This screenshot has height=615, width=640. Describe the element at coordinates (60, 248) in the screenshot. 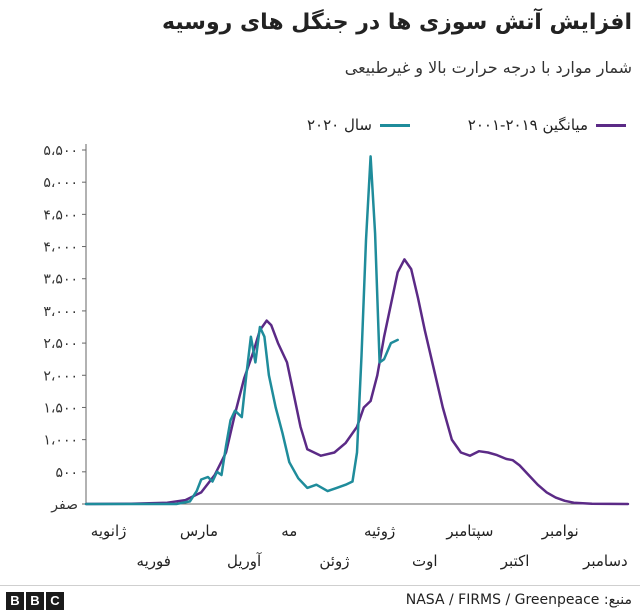

I see `y-tick-label-8: ۴،۰۰۰` at that location.